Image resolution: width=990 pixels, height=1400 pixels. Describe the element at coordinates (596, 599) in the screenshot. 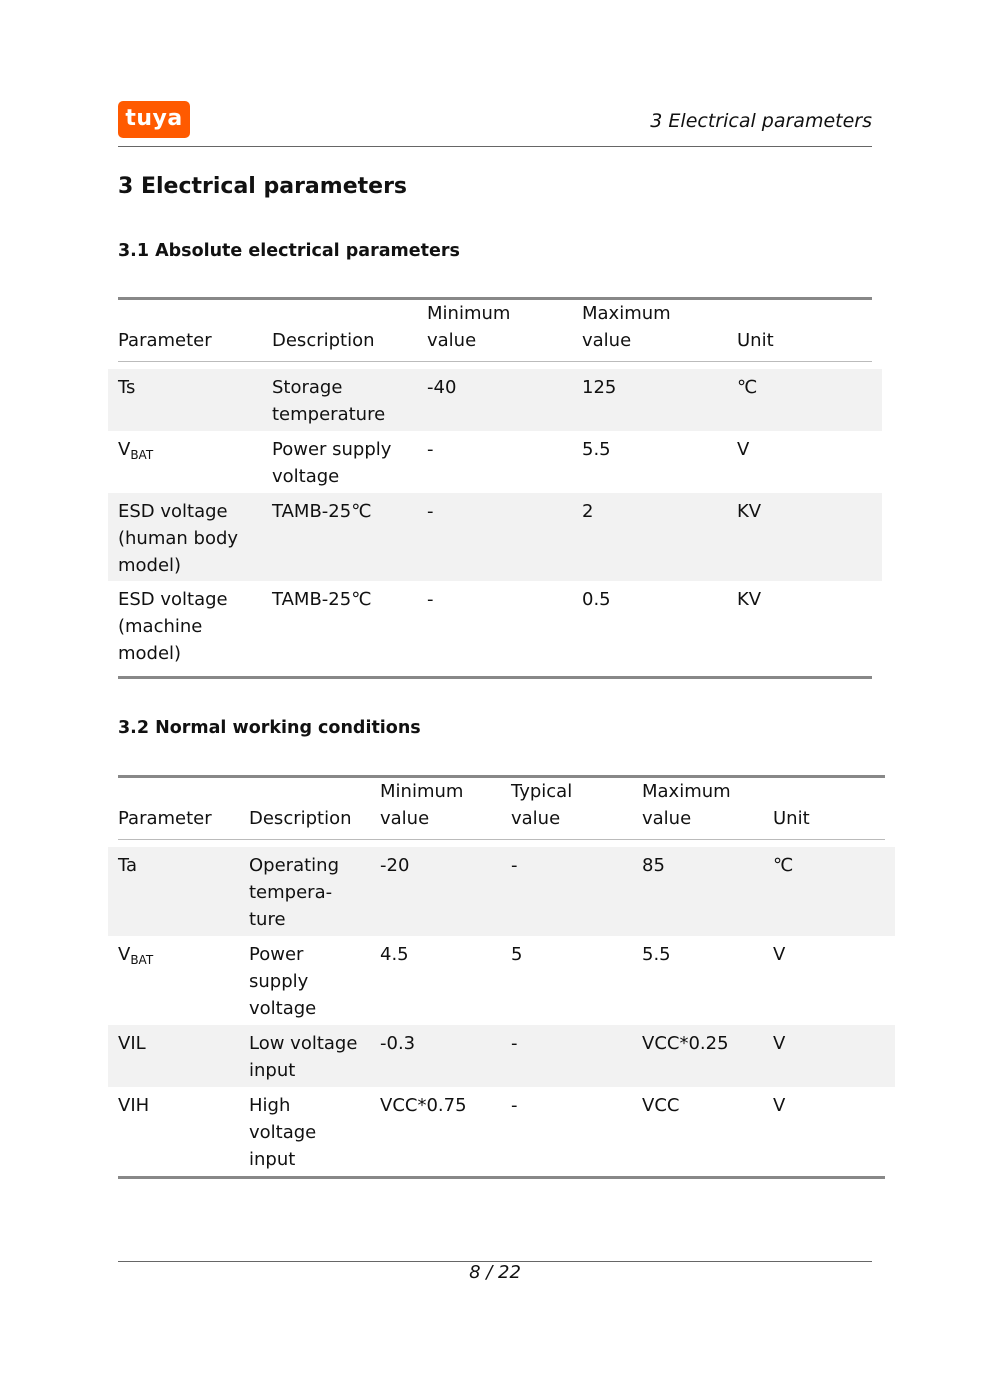

I see `table-cell: 0.5` at that location.